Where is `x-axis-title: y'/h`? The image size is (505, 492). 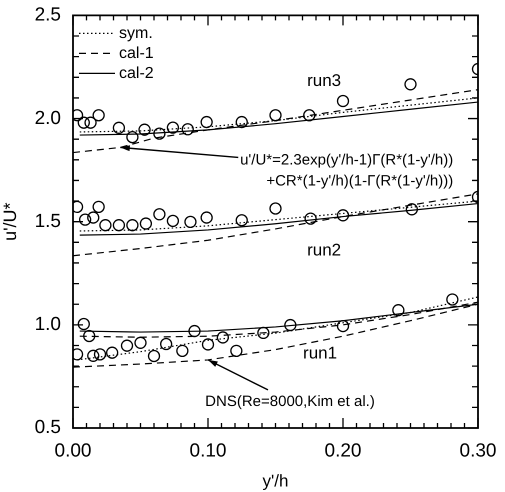
x-axis-title: y'/h is located at coordinates (275, 480).